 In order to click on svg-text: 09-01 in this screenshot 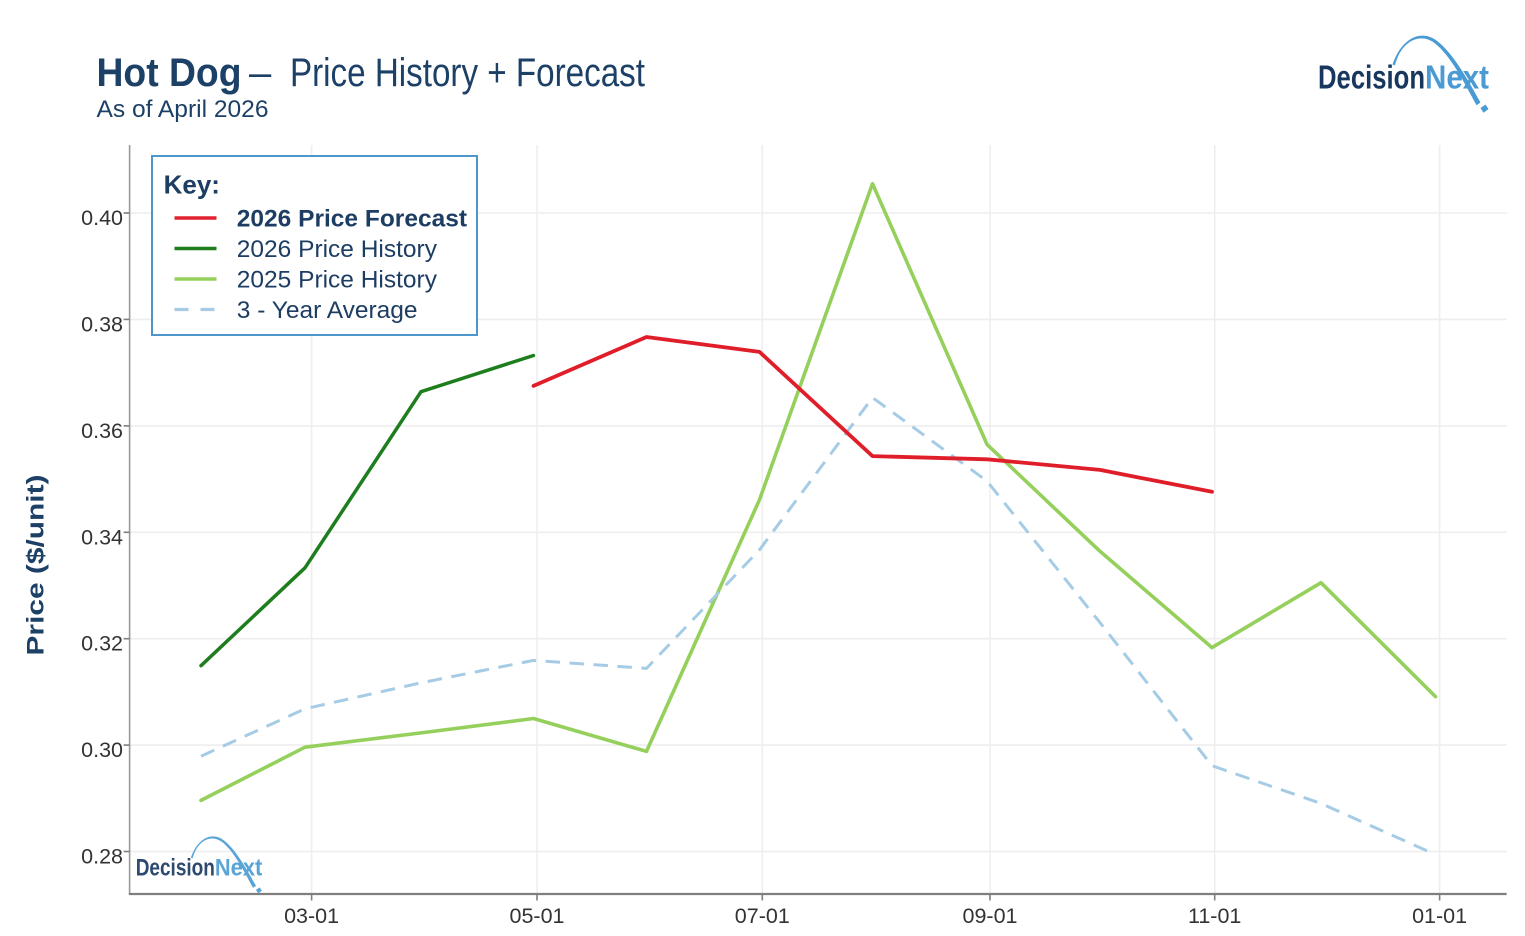, I will do `click(990, 916)`.